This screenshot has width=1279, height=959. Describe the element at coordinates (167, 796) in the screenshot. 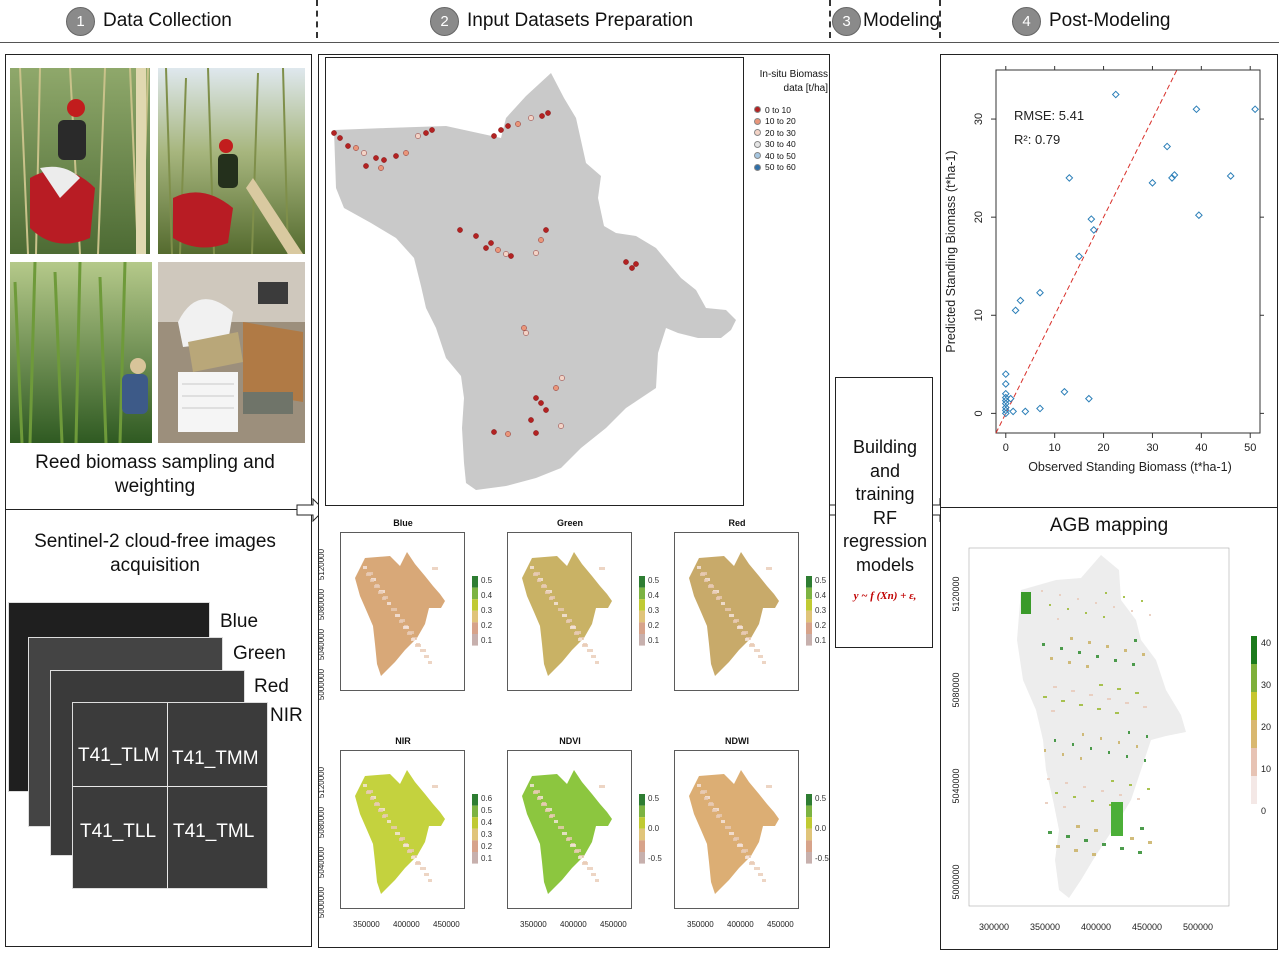

I see `tile-grid-line` at that location.